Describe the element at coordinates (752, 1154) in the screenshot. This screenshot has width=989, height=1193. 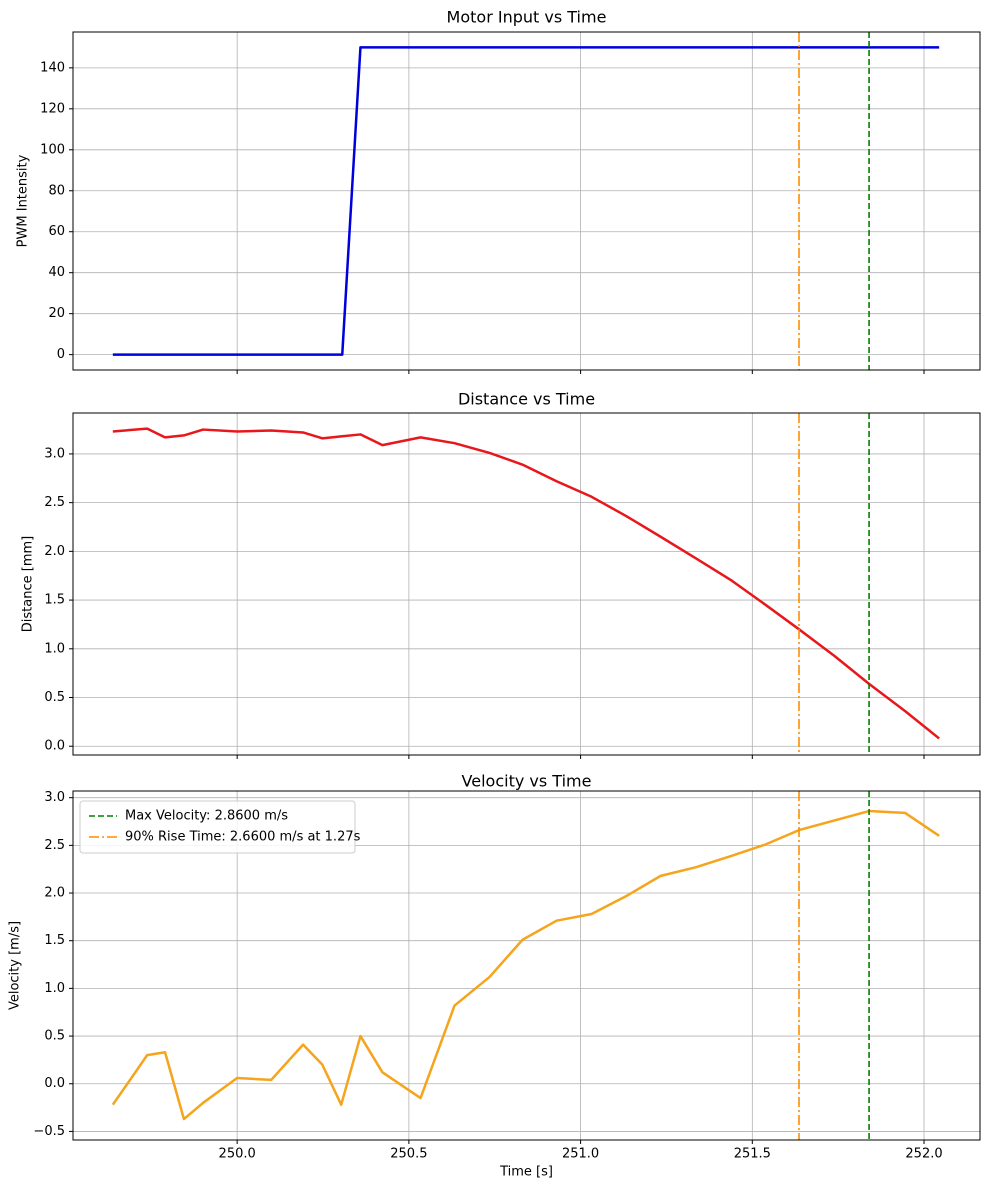
I see `x-tick-label: 251.5` at that location.